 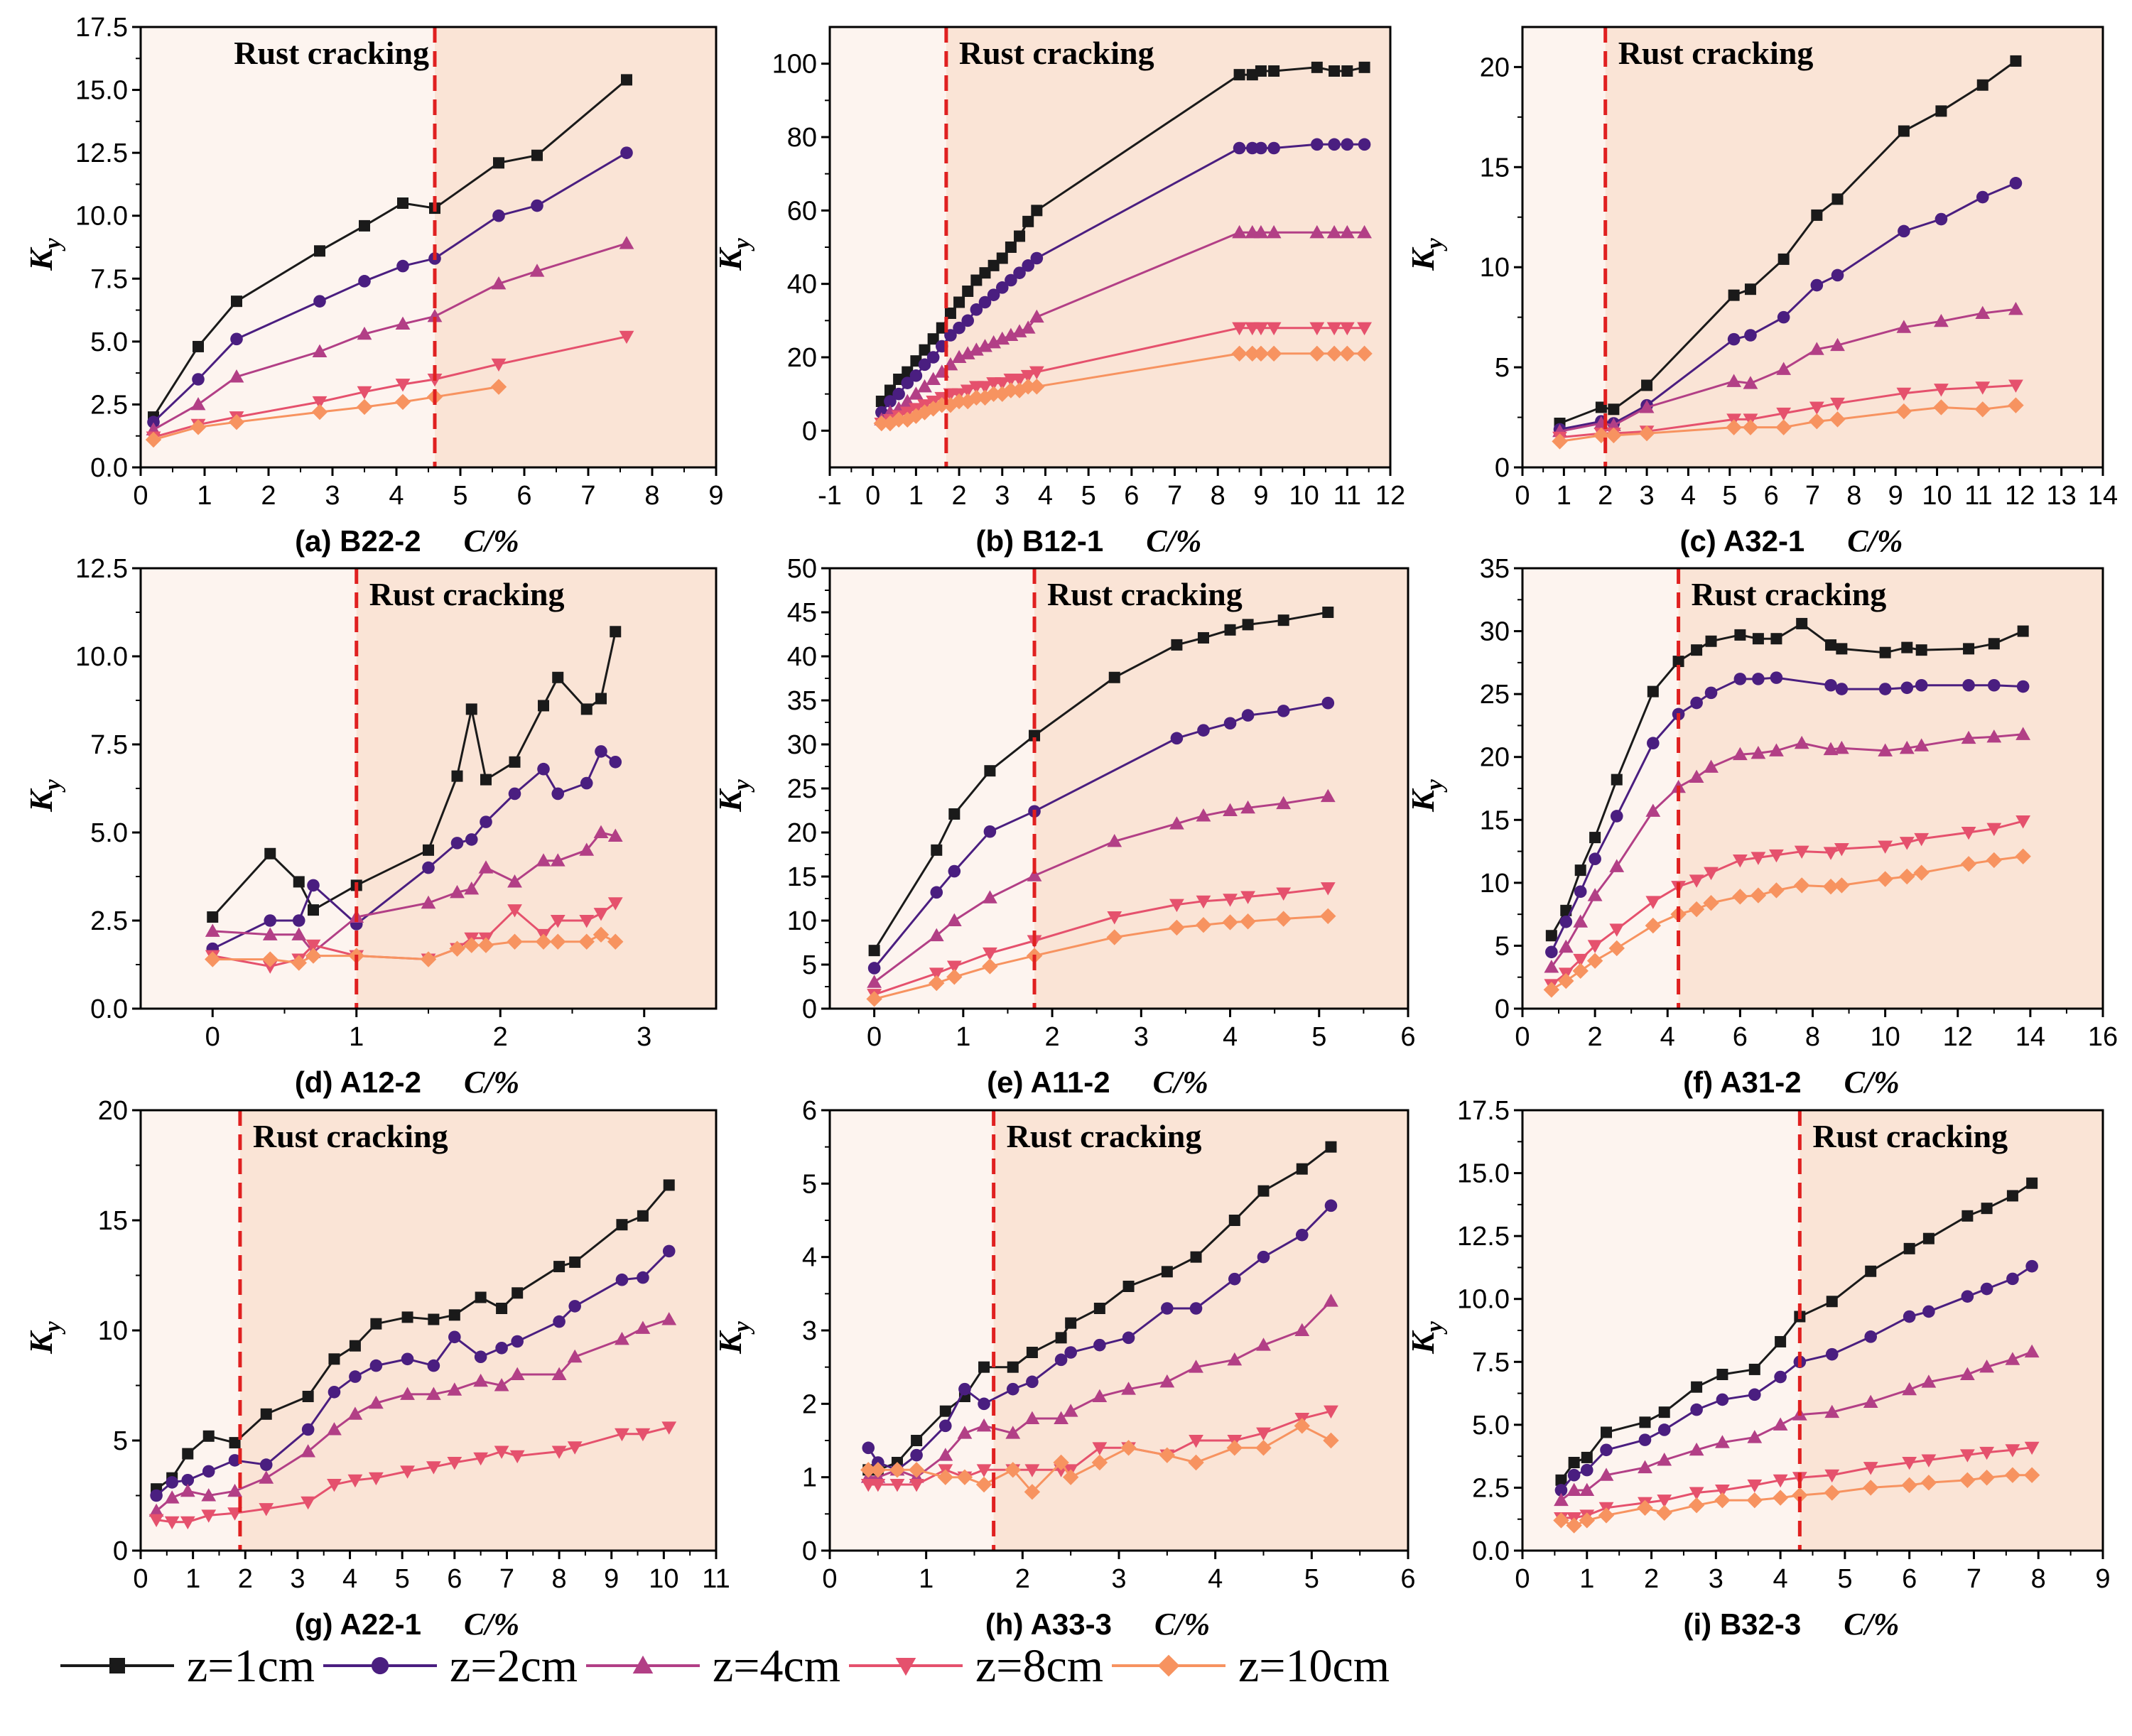 What do you see at coordinates (1502, 368) in the screenshot?
I see `y-tick-label: 5` at bounding box center [1502, 368].